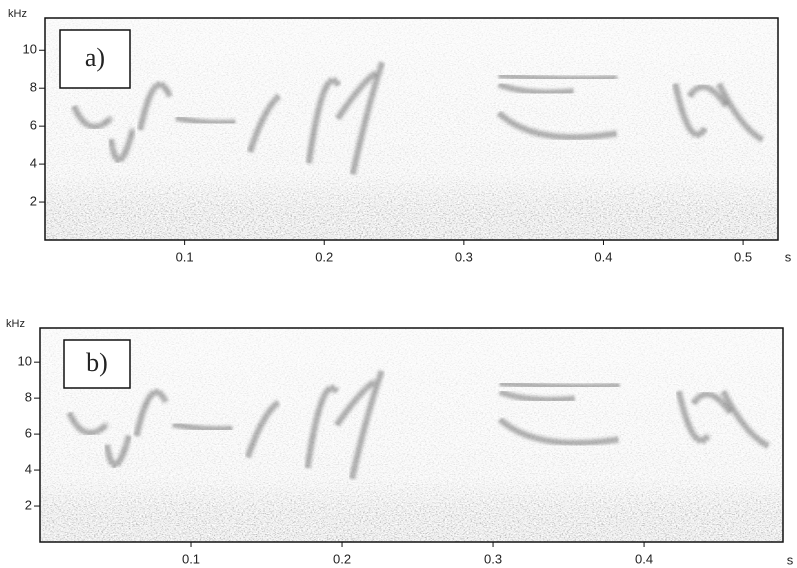 The width and height of the screenshot is (797, 568). I want to click on panel-label: a), so click(95, 57).